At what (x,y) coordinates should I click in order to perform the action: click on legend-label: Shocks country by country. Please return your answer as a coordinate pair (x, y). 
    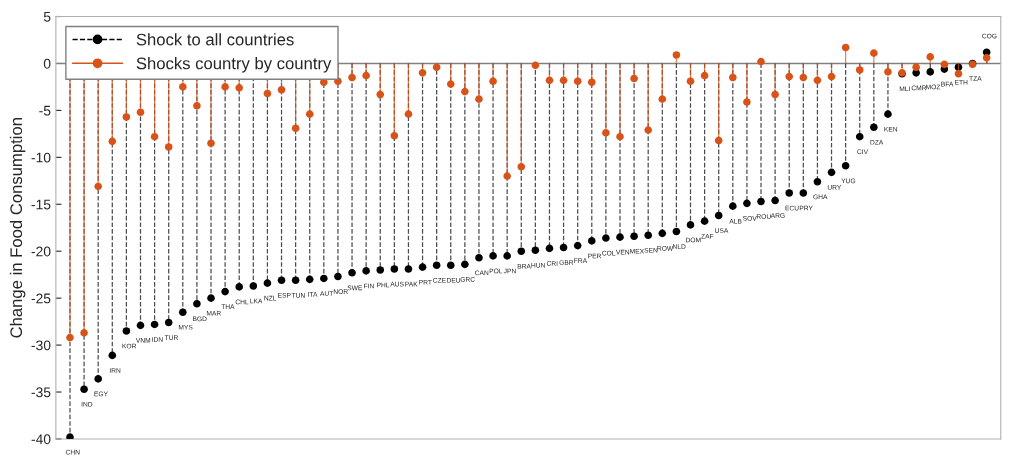
    Looking at the image, I should click on (234, 65).